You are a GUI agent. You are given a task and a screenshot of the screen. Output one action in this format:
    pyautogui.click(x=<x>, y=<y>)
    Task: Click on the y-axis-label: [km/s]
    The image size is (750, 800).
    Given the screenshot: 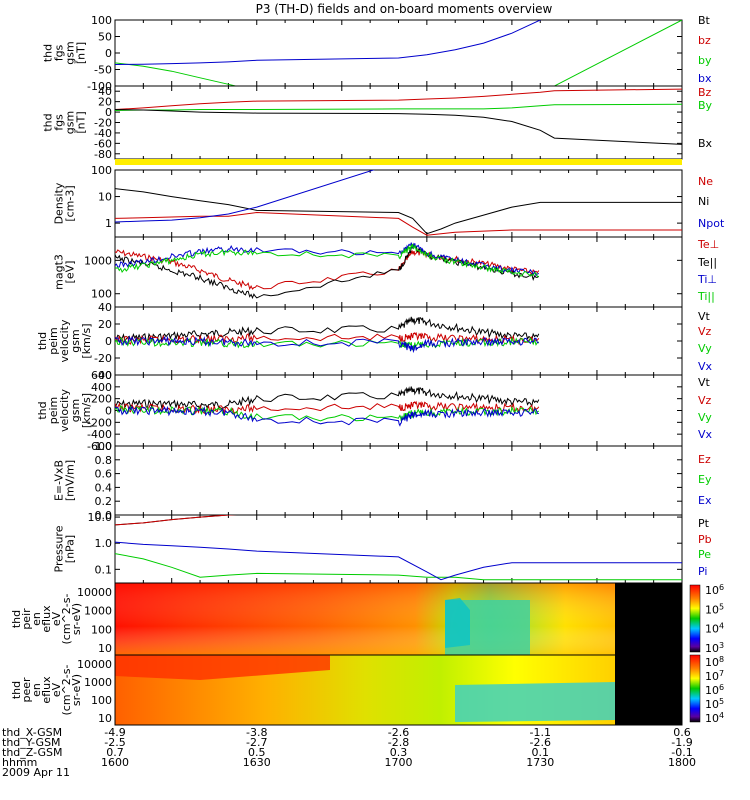 What is the action you would take?
    pyautogui.click(x=86, y=340)
    